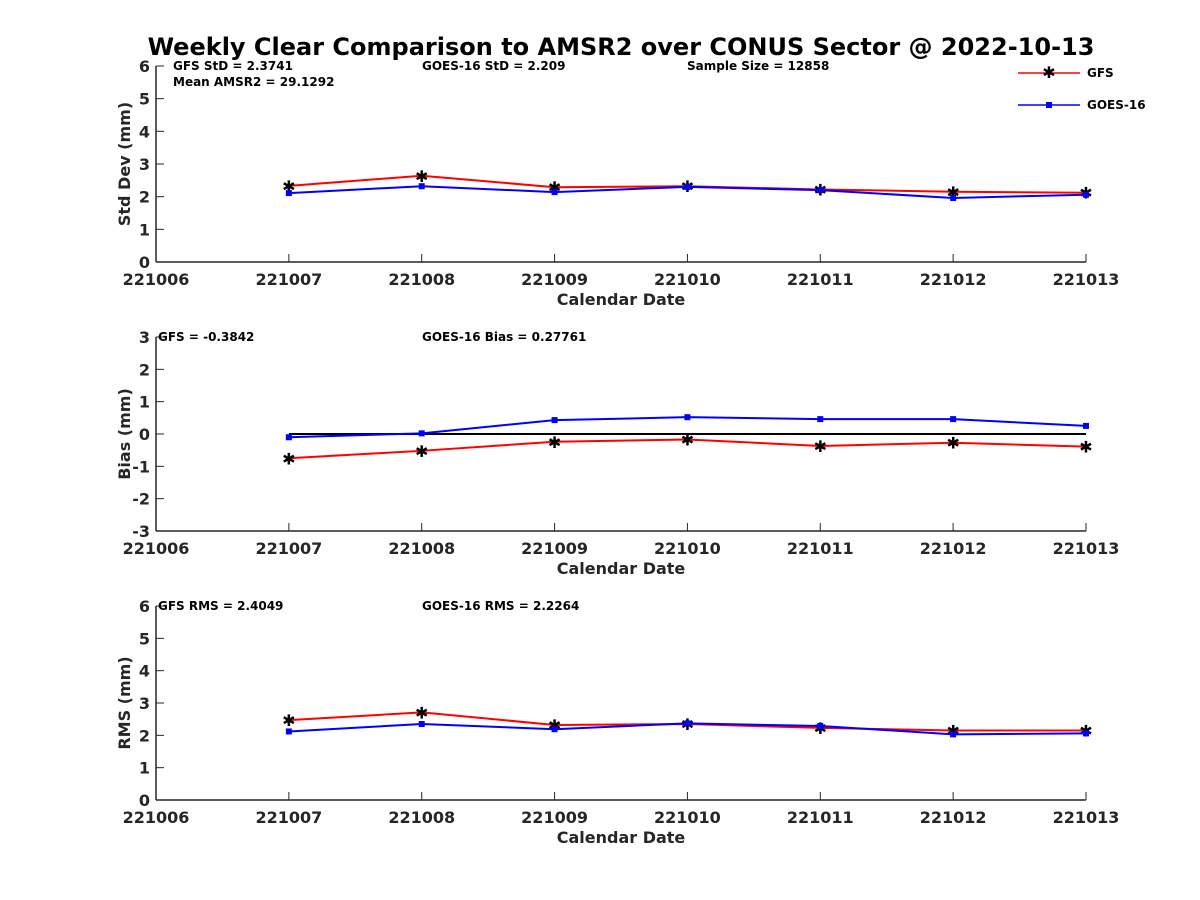  I want to click on stddev-x-tick-label: 221008, so click(421, 279).